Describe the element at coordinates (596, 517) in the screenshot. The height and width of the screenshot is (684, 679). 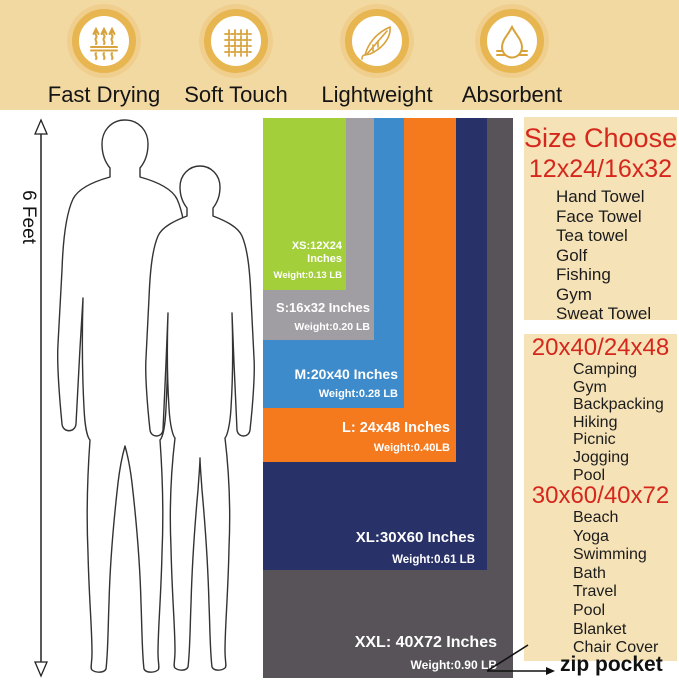
I see `use-item: Beach` at that location.